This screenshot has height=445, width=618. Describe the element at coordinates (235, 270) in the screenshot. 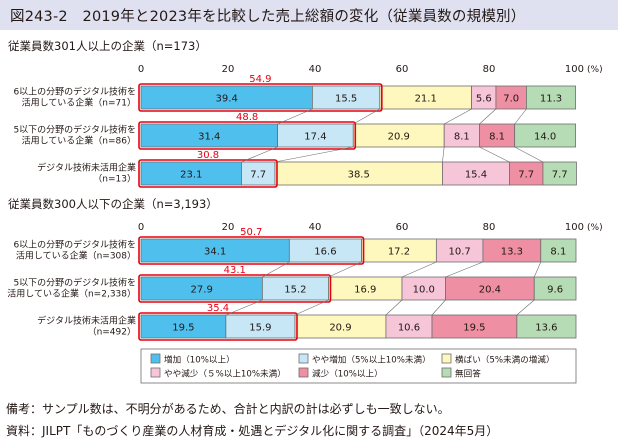

I see `increase-total-label: 43.1` at that location.